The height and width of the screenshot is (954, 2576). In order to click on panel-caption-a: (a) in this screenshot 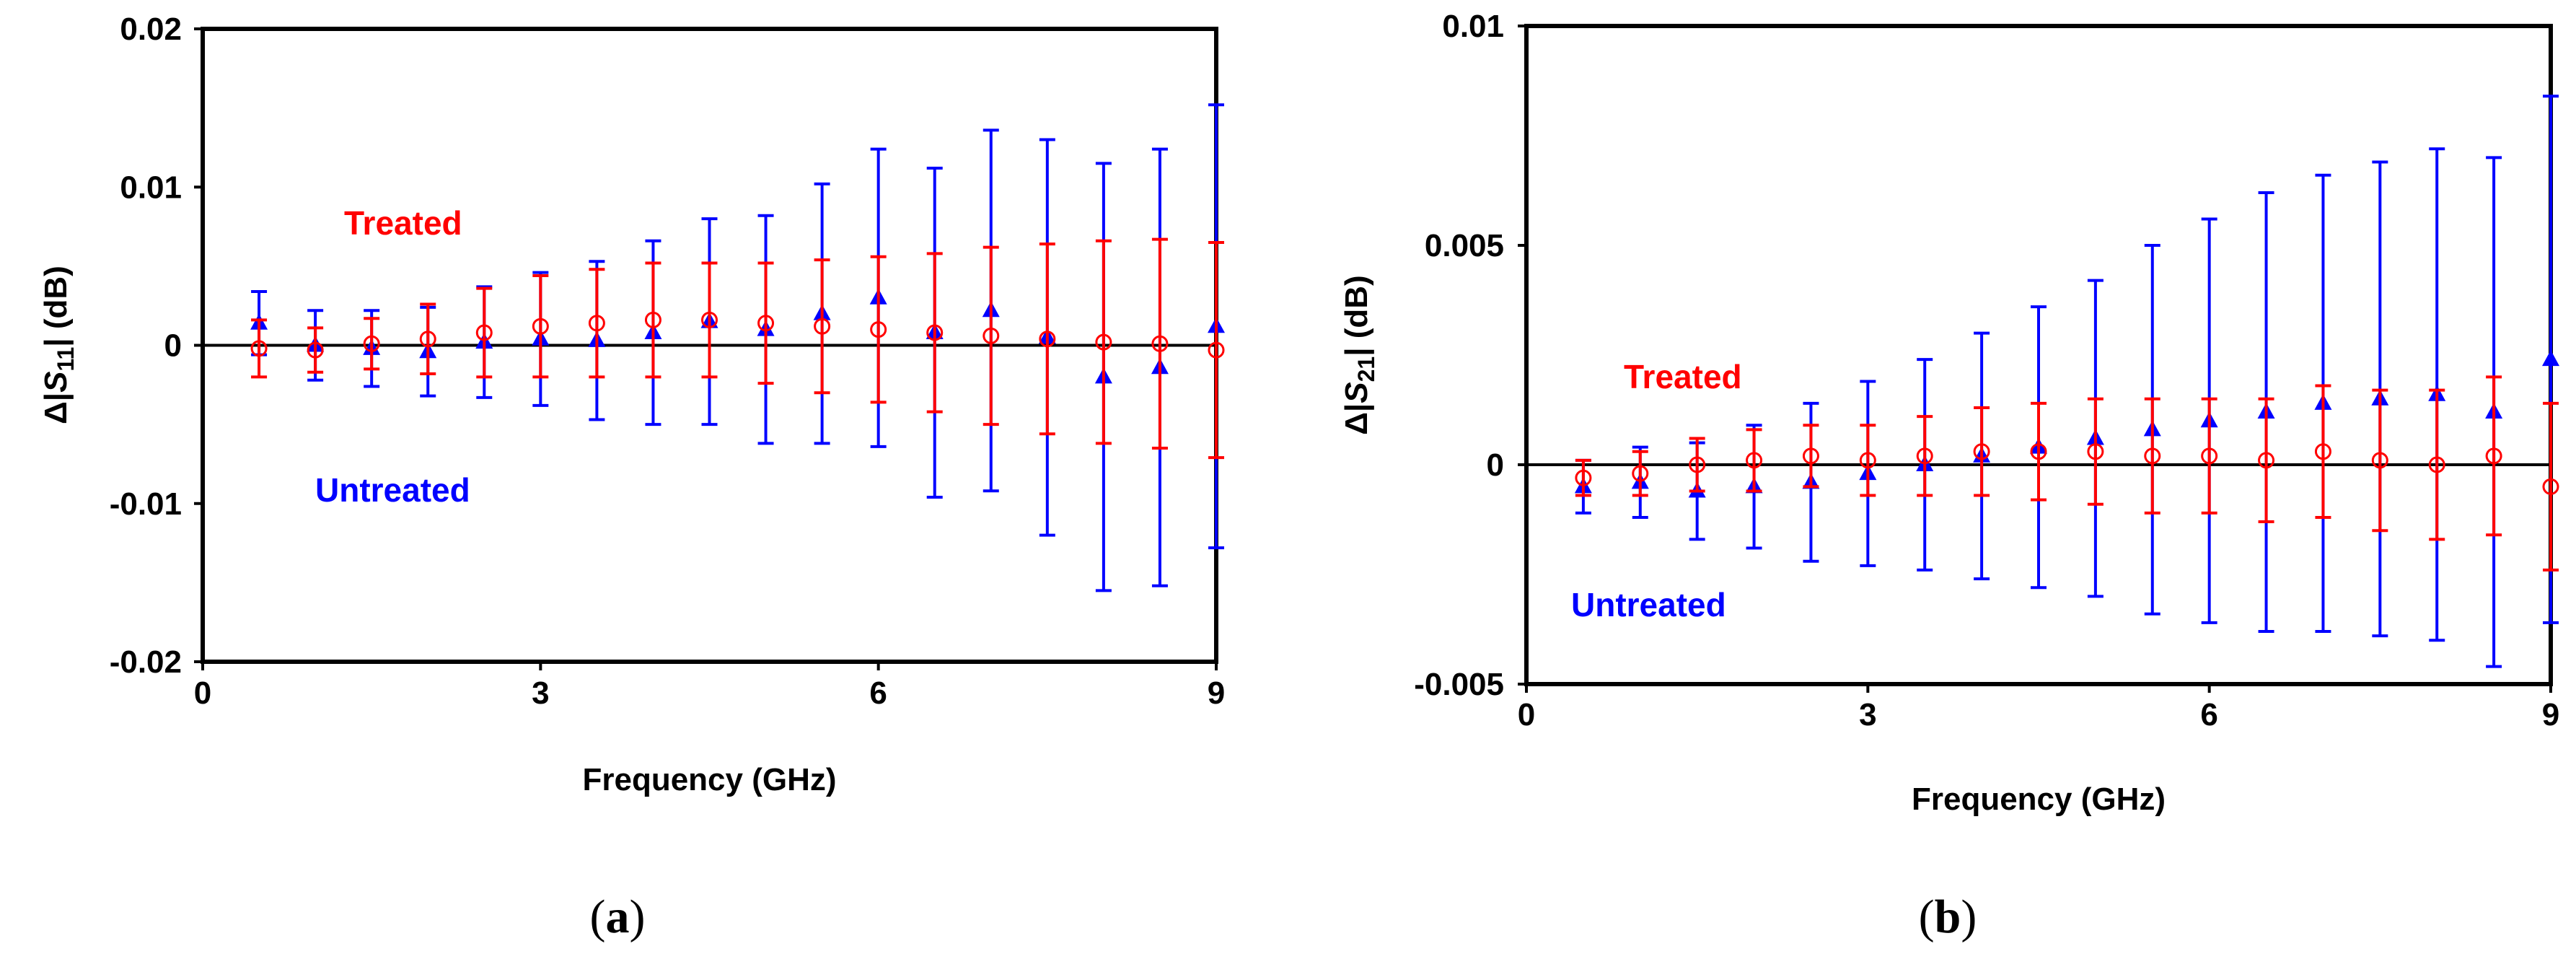, I will do `click(618, 916)`.